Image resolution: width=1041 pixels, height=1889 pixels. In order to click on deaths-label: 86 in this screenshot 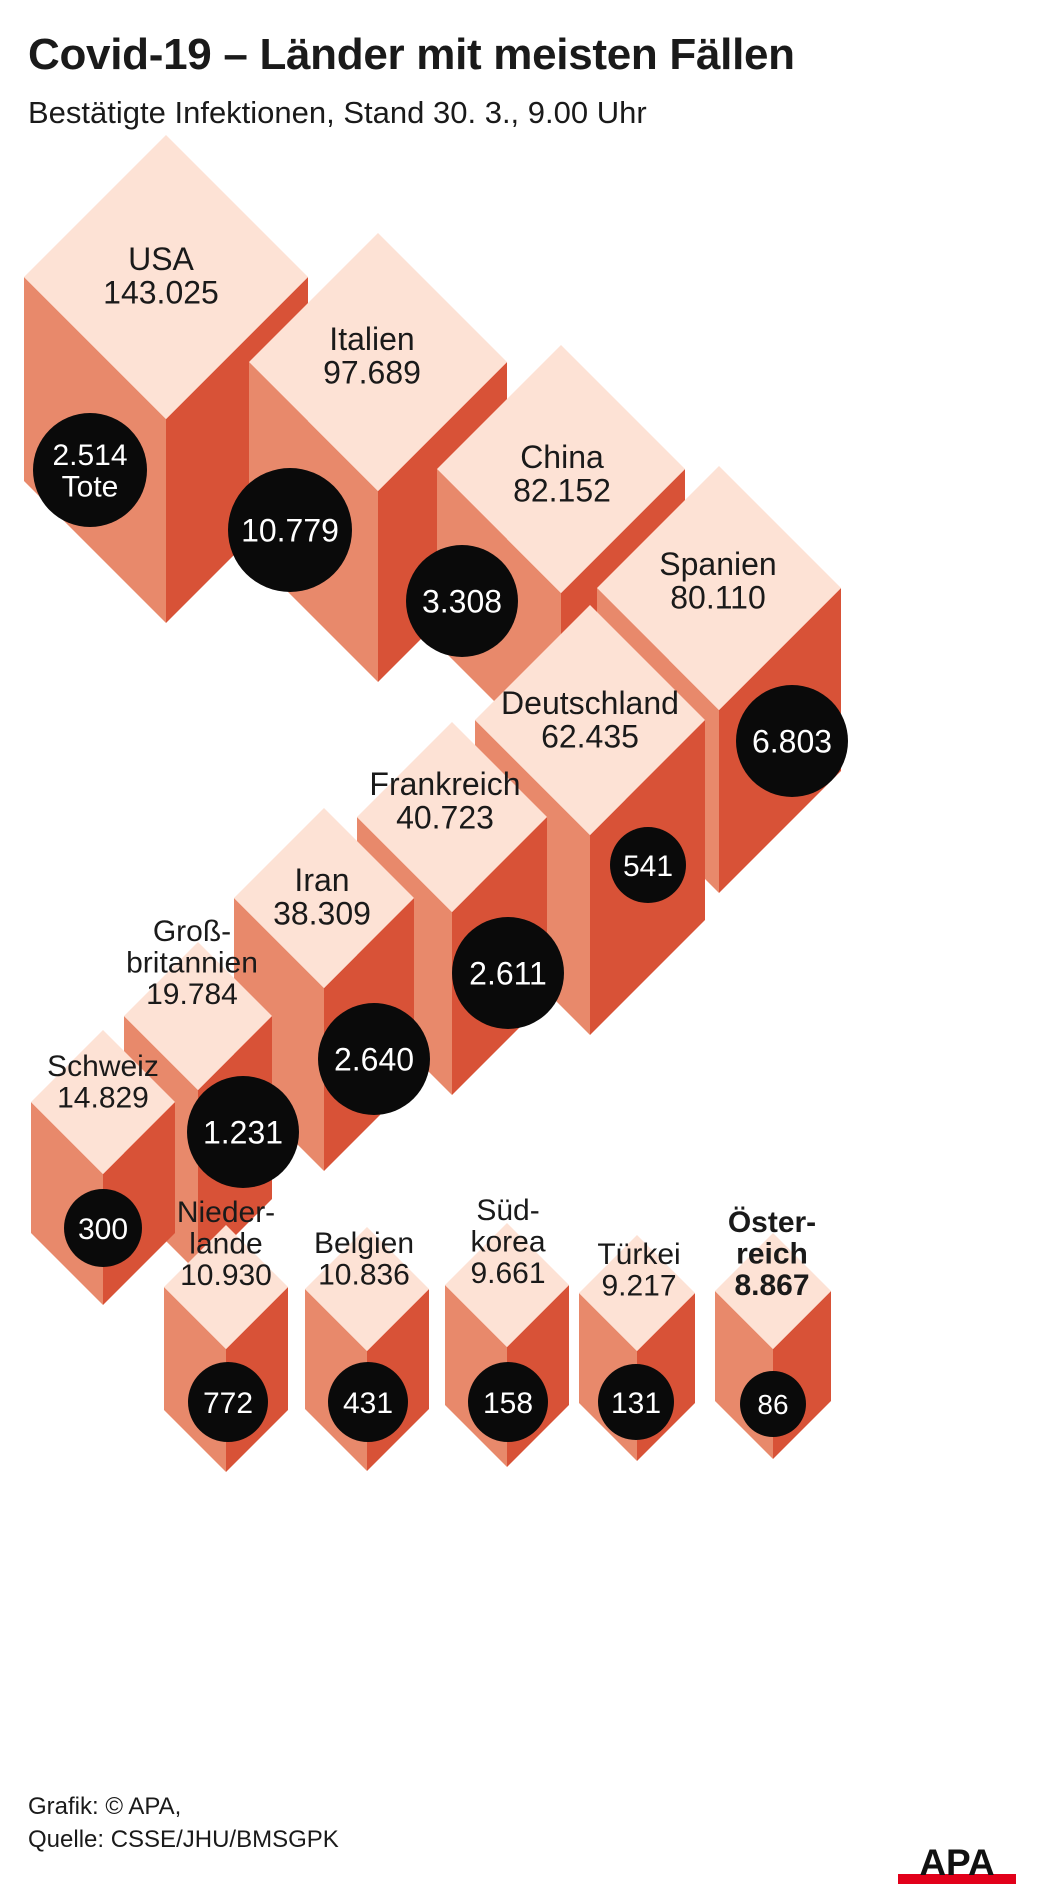, I will do `click(772, 1404)`.